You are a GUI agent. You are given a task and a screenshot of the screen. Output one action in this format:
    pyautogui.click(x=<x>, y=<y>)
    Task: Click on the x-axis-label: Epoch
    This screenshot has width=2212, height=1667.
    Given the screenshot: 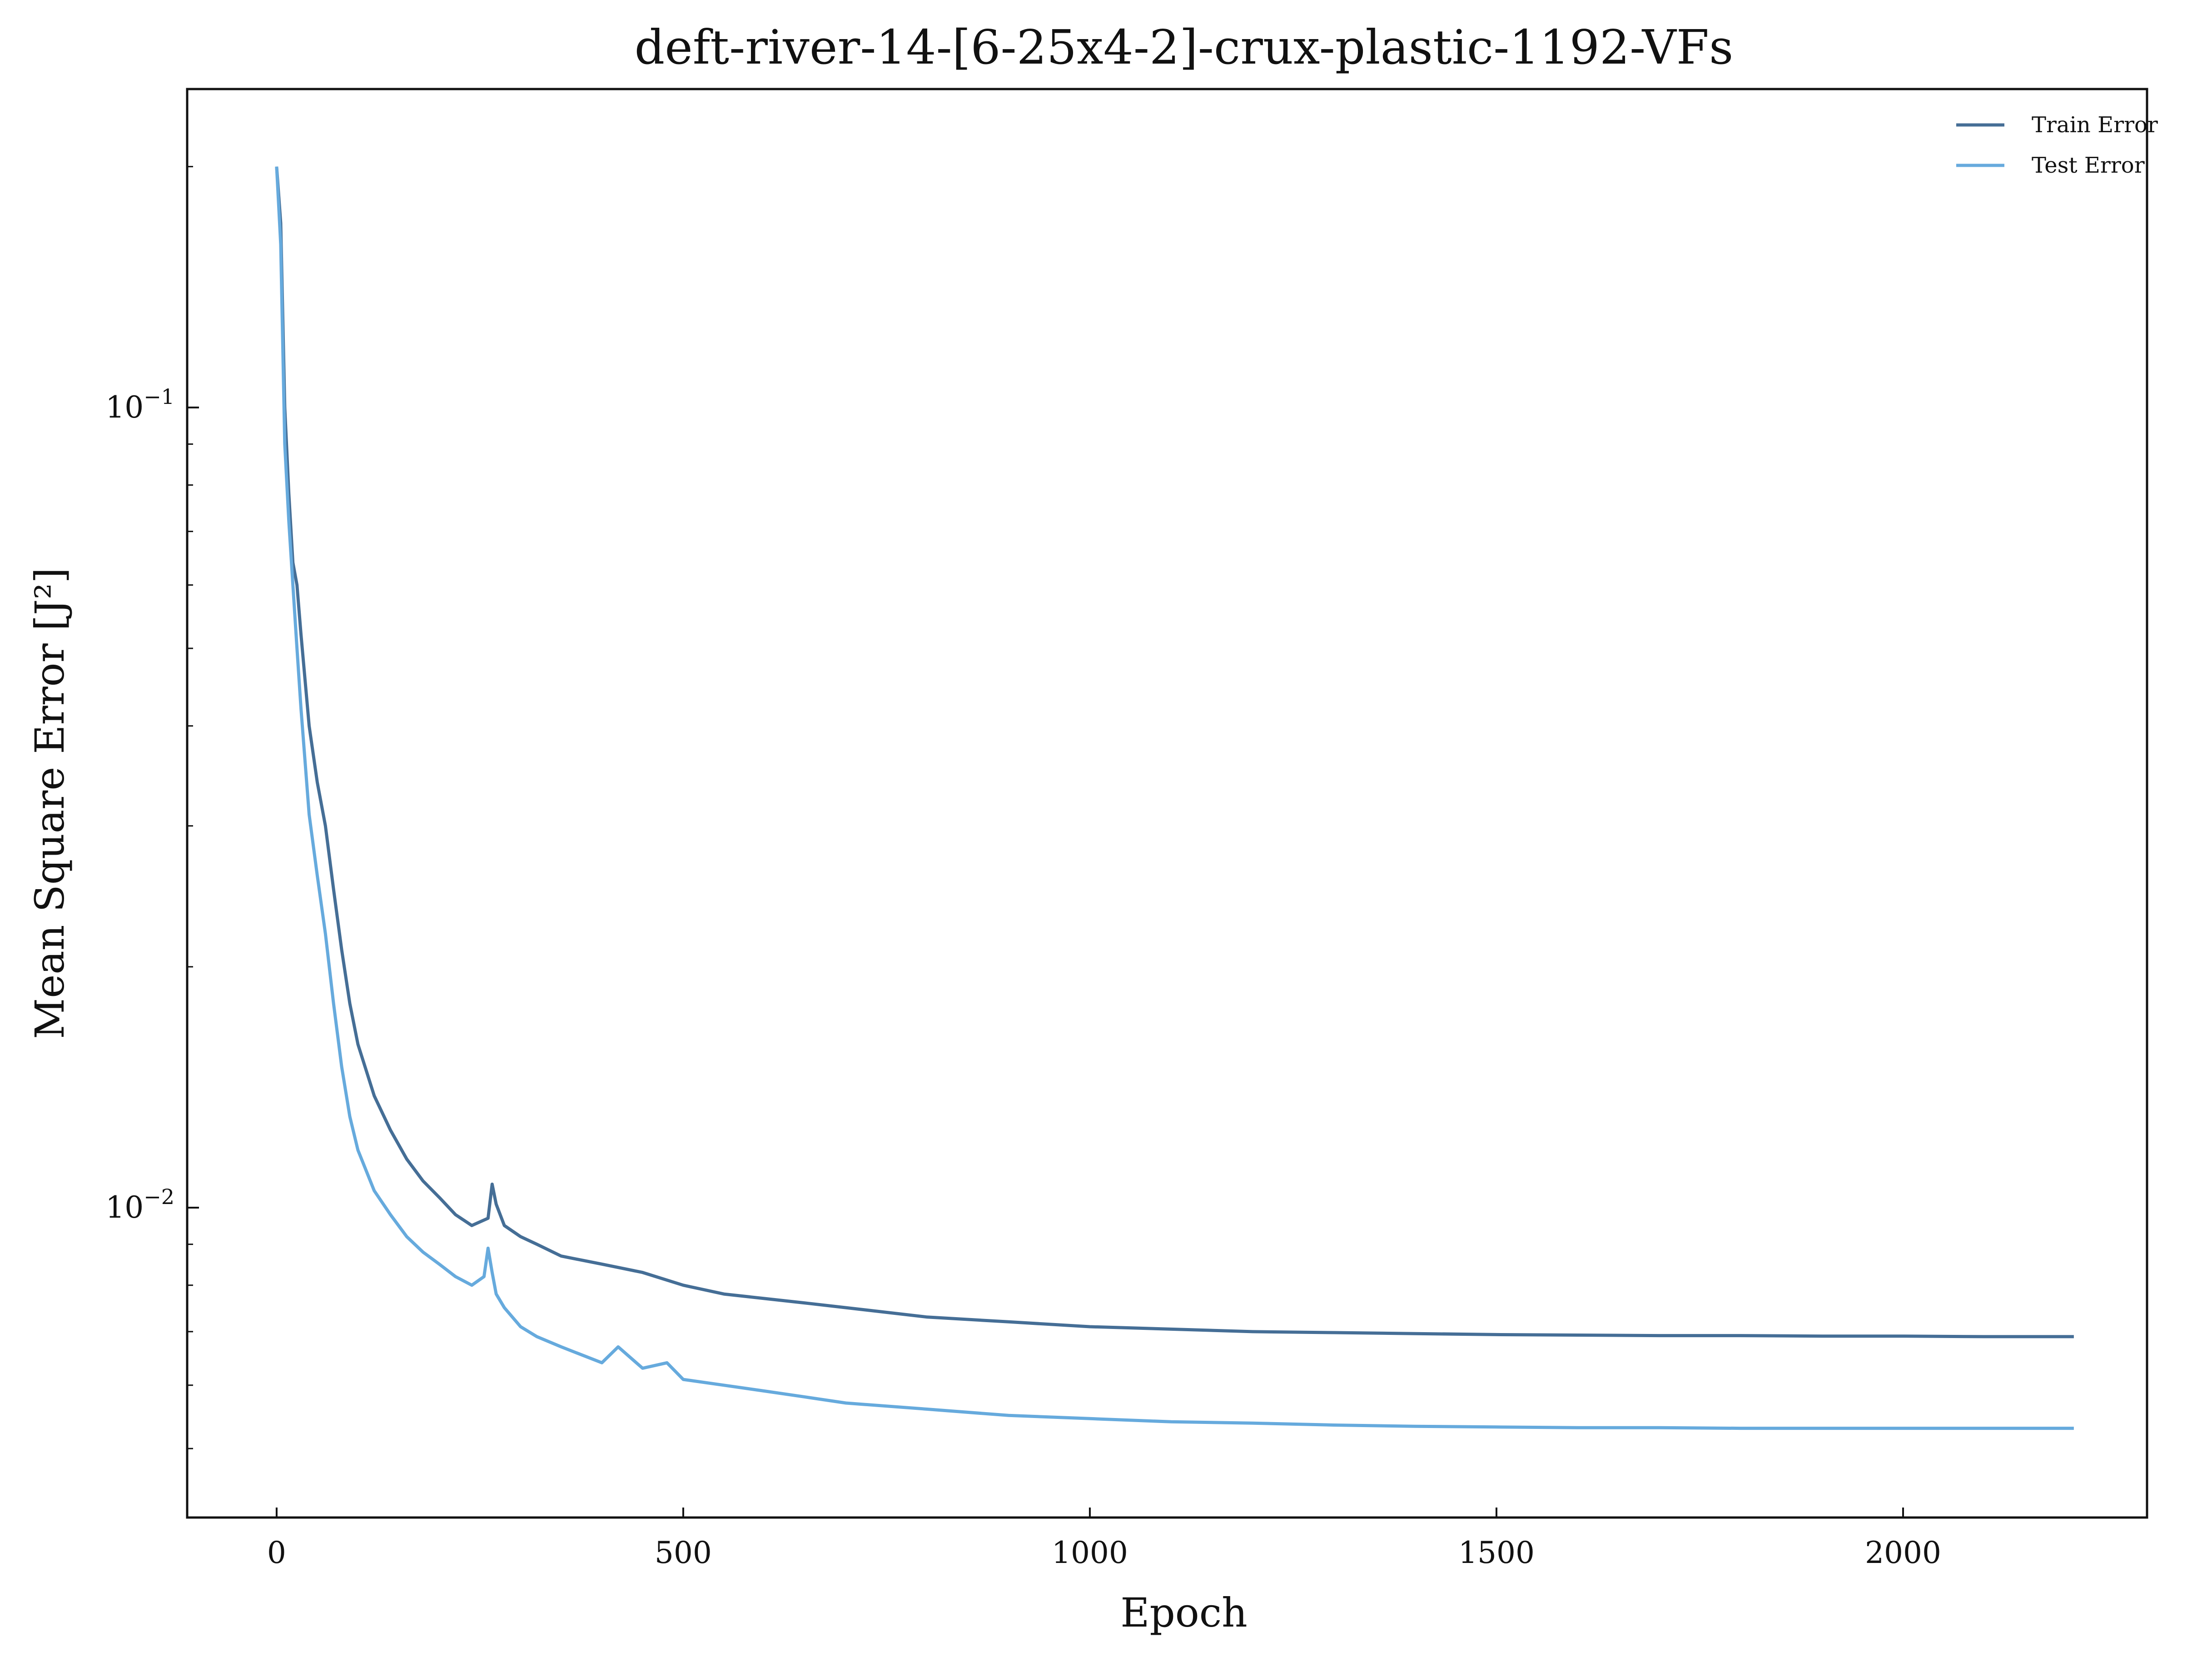 What is the action you would take?
    pyautogui.click(x=1184, y=1612)
    